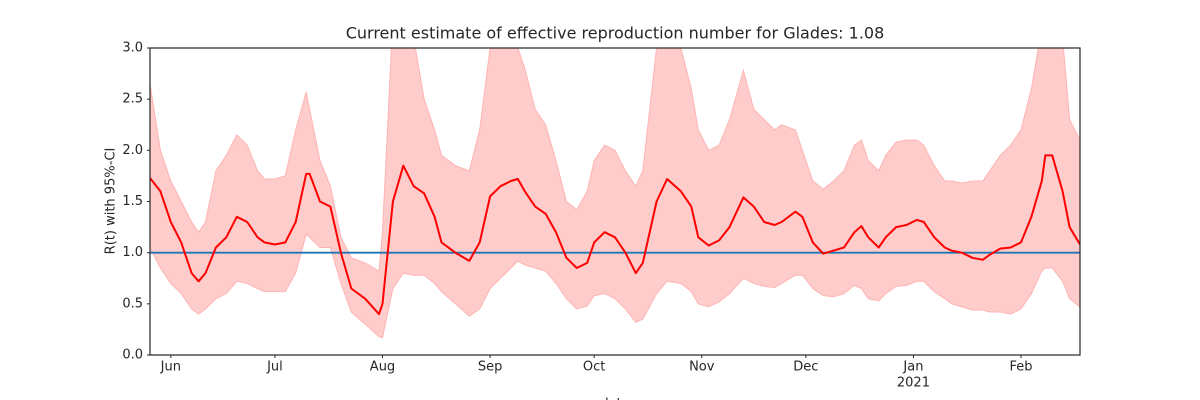 The image size is (1200, 400). Describe the element at coordinates (132, 99) in the screenshot. I see `y-tick-label: 2.5` at that location.